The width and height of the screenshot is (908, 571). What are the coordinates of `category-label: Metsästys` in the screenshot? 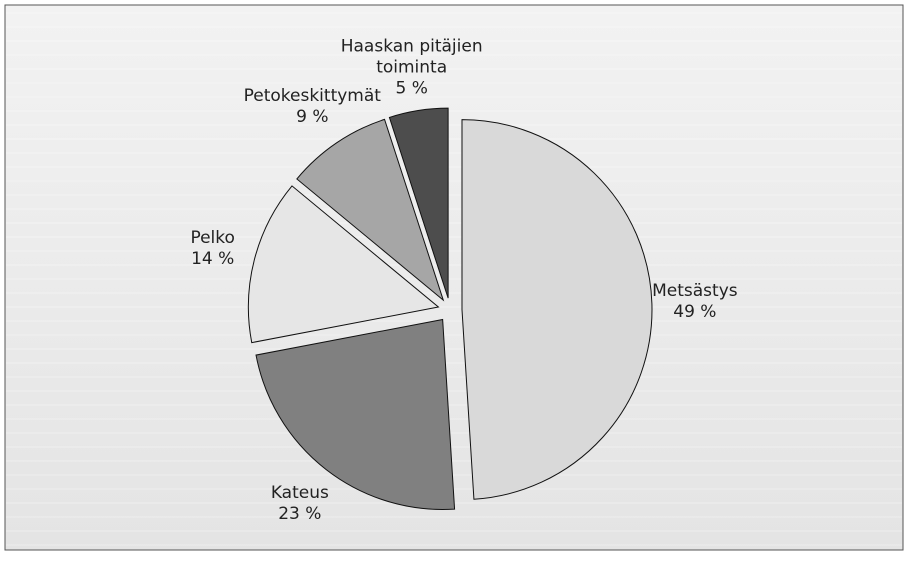 It's located at (695, 291).